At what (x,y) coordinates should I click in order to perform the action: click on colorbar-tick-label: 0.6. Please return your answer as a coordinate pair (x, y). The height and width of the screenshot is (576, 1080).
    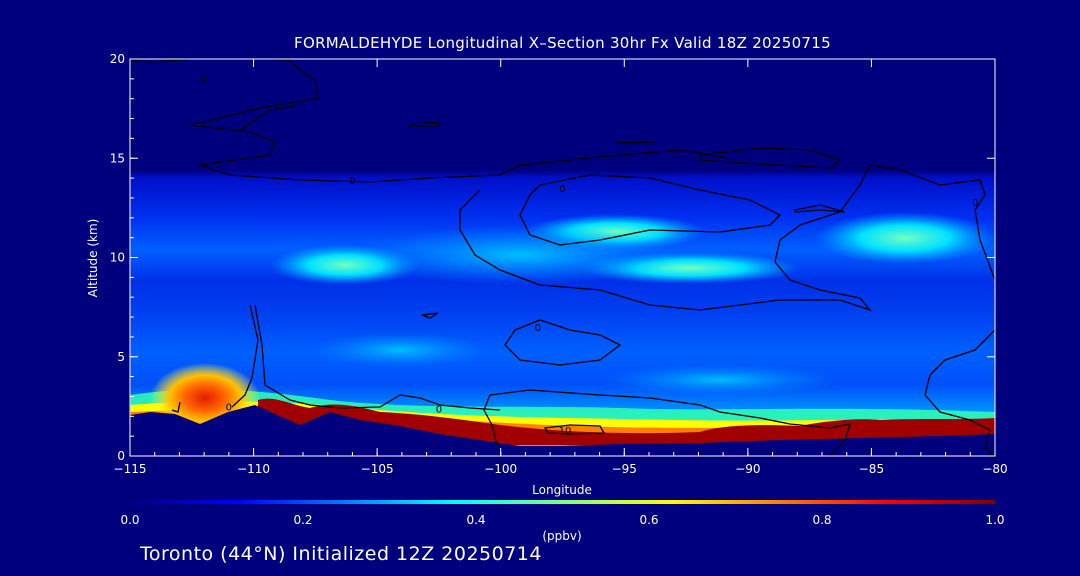
    Looking at the image, I should click on (648, 520).